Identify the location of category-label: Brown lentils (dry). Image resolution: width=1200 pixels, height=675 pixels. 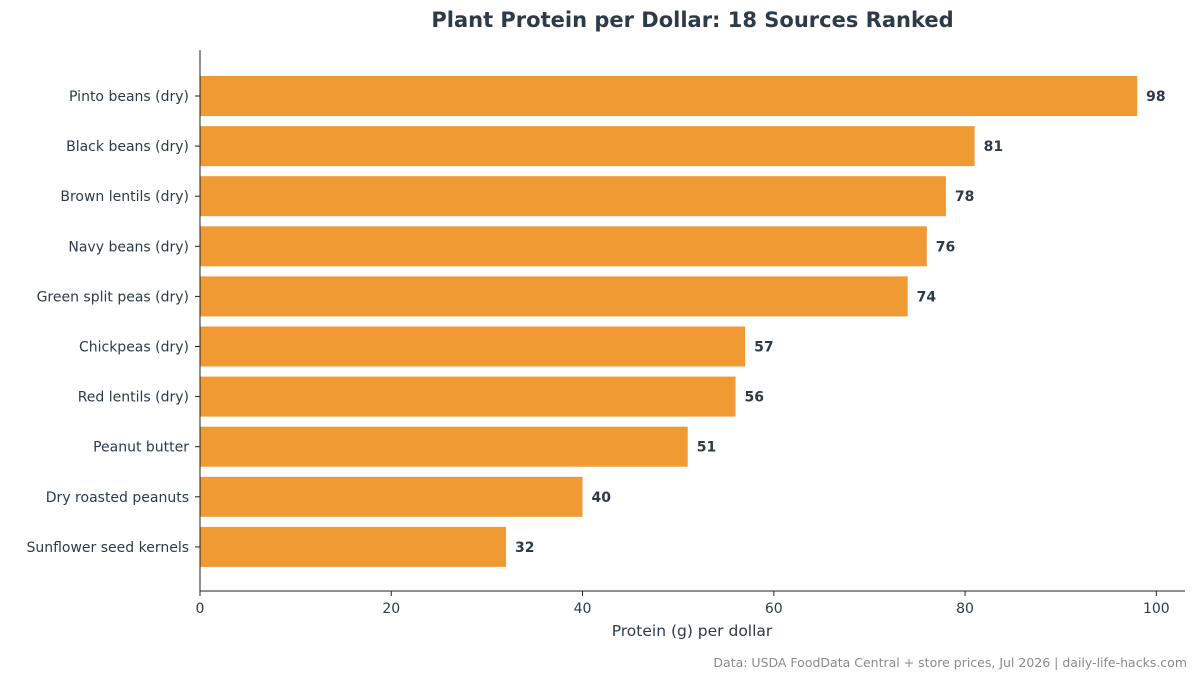
(124, 197).